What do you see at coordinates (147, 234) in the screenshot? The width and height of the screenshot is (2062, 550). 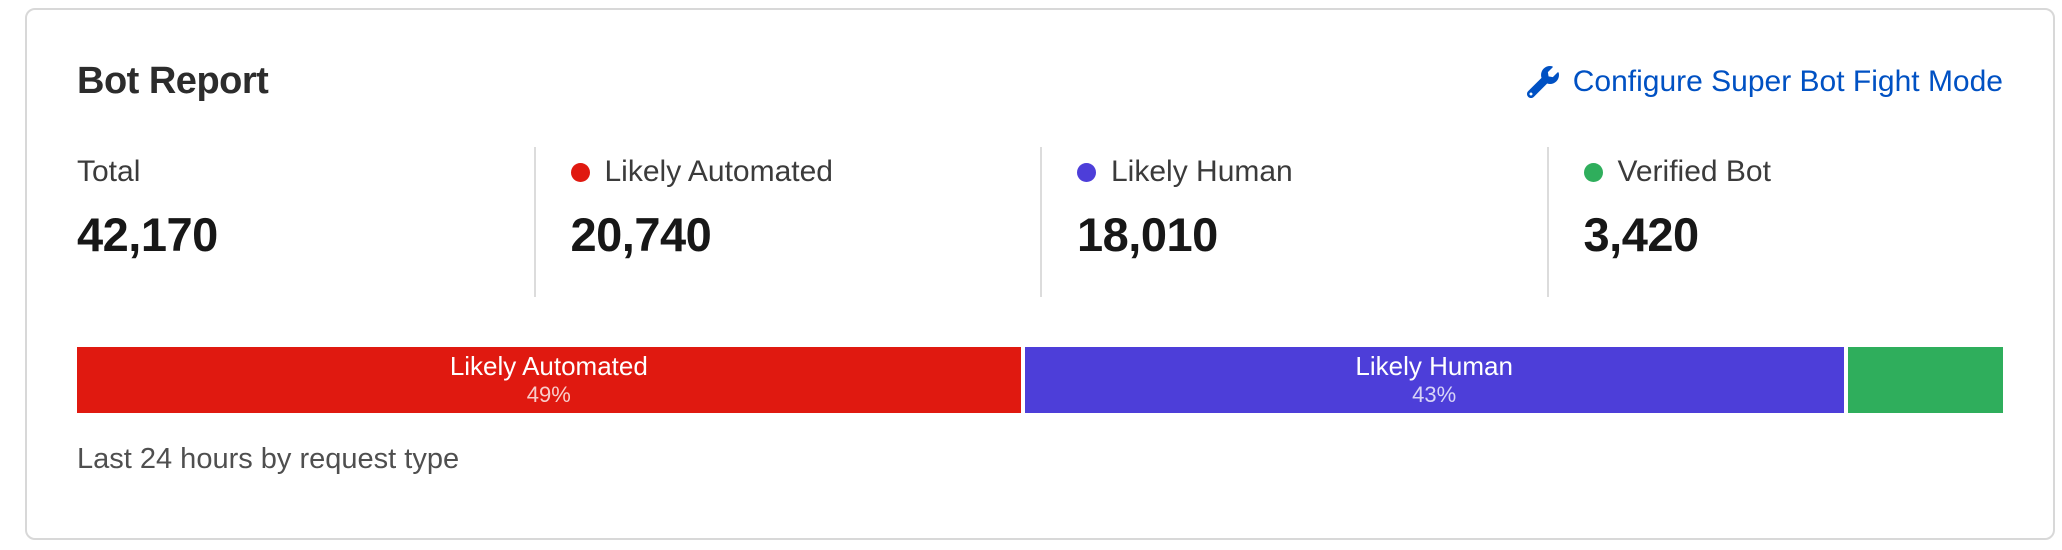 I see `stat-total-value: 42,170` at bounding box center [147, 234].